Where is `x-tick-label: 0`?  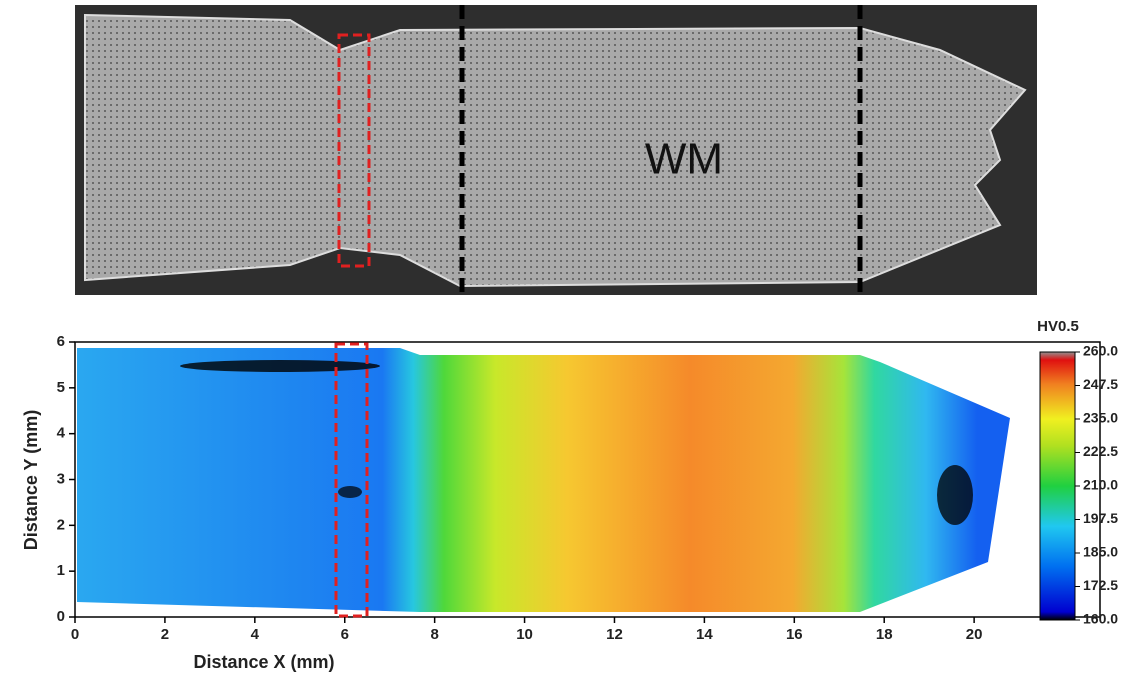 x-tick-label: 0 is located at coordinates (75, 634).